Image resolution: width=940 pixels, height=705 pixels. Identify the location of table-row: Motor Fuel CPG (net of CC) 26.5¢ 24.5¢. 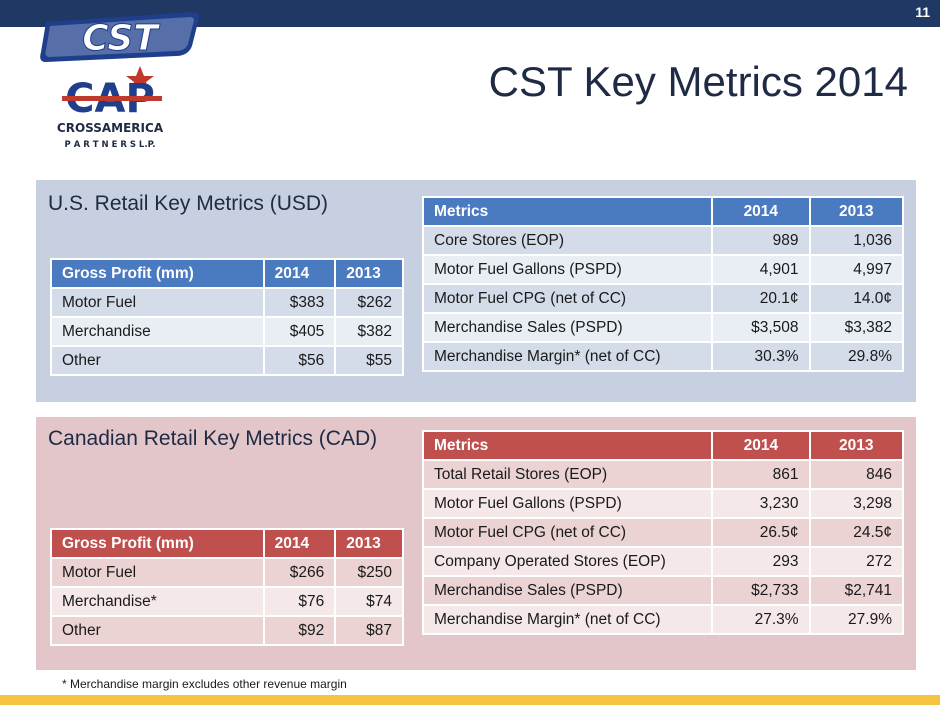
(663, 532).